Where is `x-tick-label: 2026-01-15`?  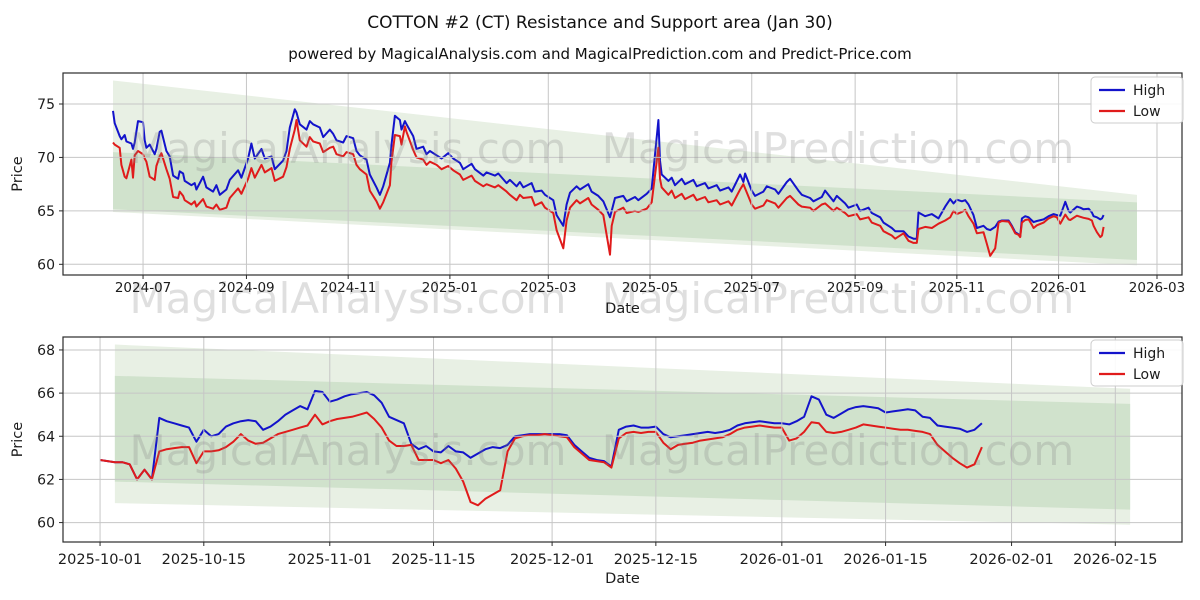 x-tick-label: 2026-01-15 is located at coordinates (885, 560).